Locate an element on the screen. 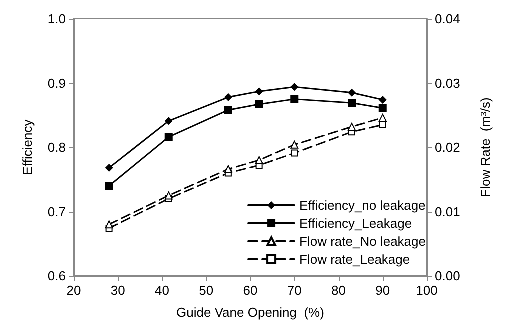 The height and width of the screenshot is (333, 513). x-tick-label: 20 is located at coordinates (74, 290).